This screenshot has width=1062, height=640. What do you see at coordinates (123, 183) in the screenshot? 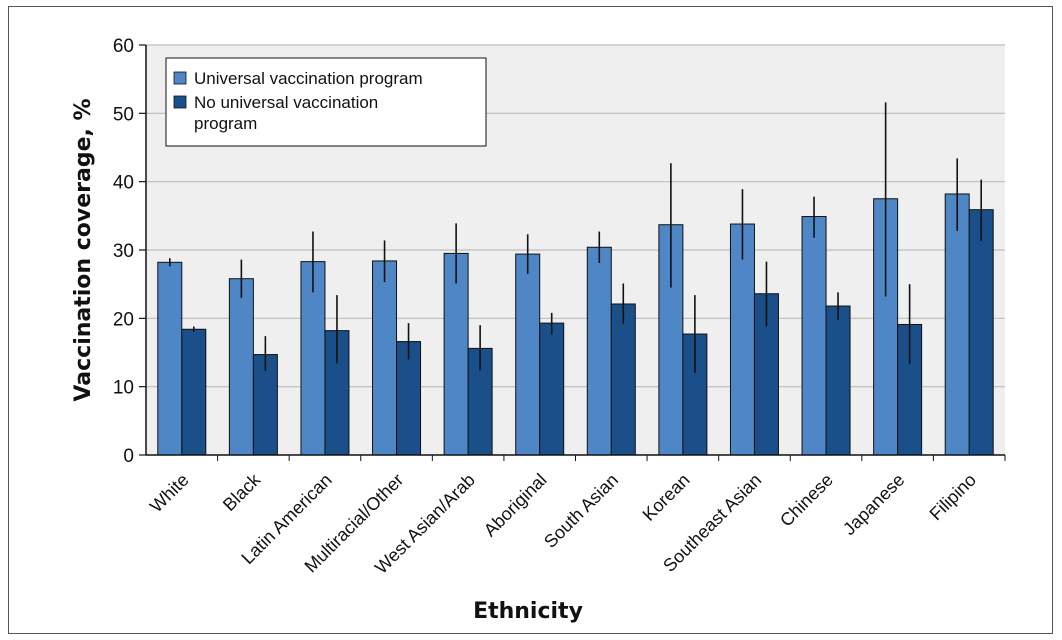
I see `y-tick-label: 40` at bounding box center [123, 183].